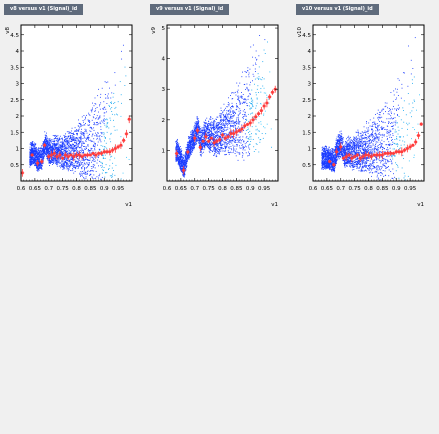 The width and height of the screenshot is (439, 434). What do you see at coordinates (306, 101) in the screenshot?
I see `y-tick-label: 2.5` at bounding box center [306, 101].